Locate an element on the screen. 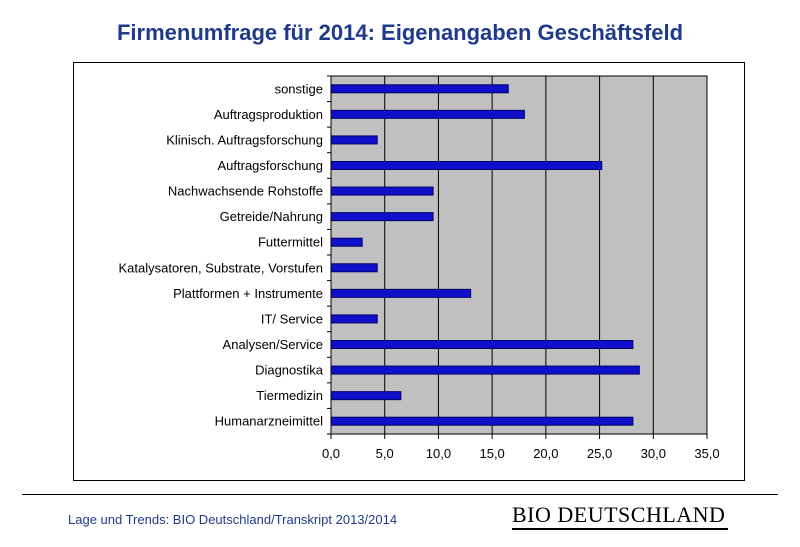  category-label: Tiermedizin is located at coordinates (289, 395).